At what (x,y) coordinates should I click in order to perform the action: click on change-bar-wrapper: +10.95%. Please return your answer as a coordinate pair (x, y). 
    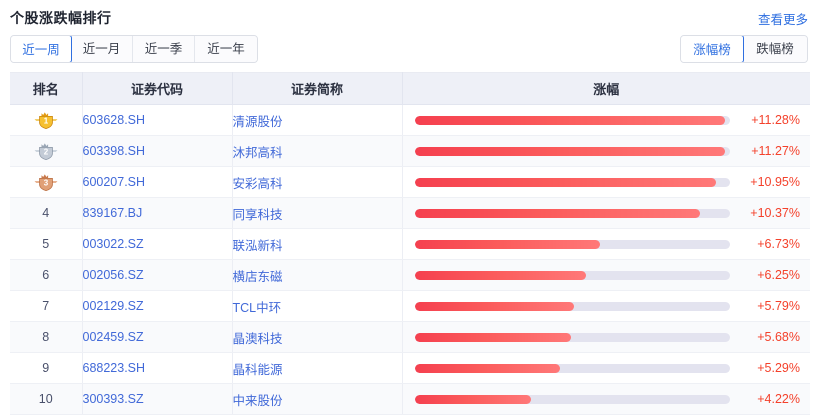
    Looking at the image, I should click on (607, 182).